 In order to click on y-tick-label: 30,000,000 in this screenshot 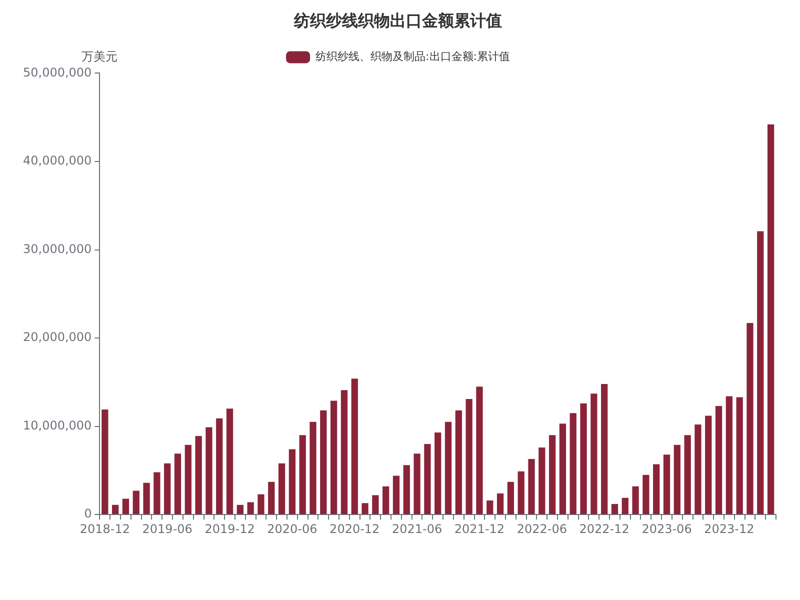, I will do `click(57, 249)`.